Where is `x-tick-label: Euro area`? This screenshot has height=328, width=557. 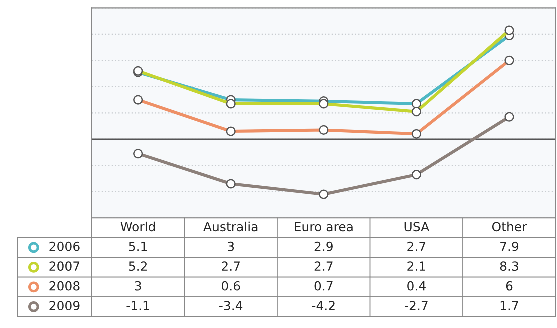 x-tick-label: Euro area is located at coordinates (324, 227).